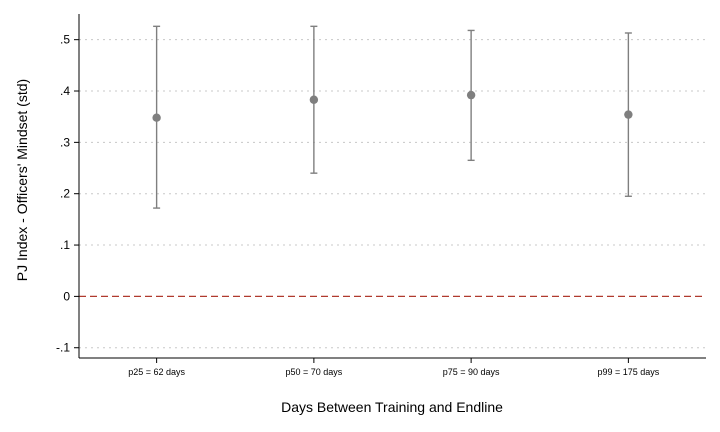 The height and width of the screenshot is (432, 720). I want to click on y-tick-label: .1, so click(65, 245).